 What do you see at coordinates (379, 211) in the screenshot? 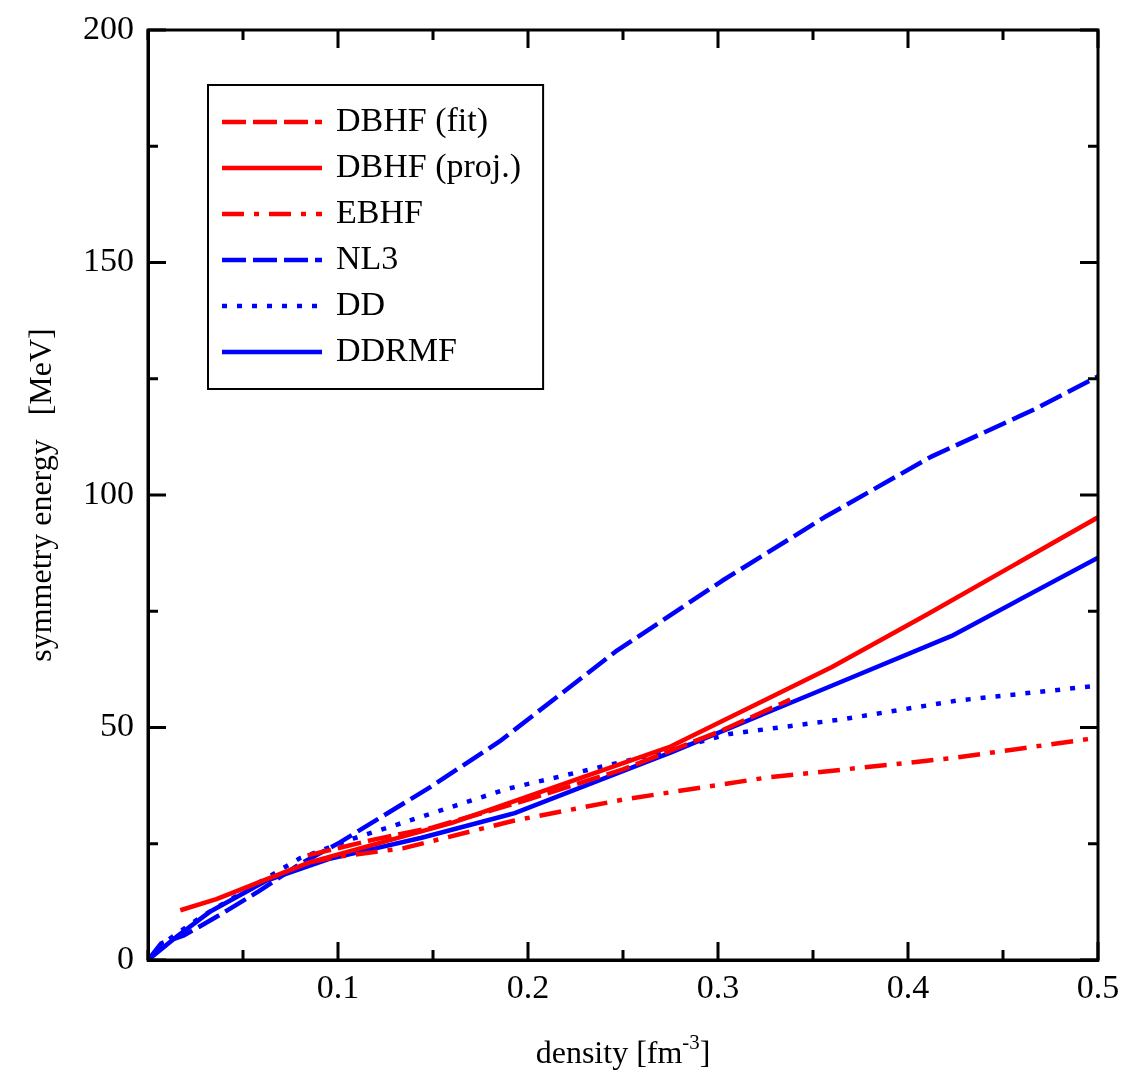
I see `legend-label: EBHF` at bounding box center [379, 211].